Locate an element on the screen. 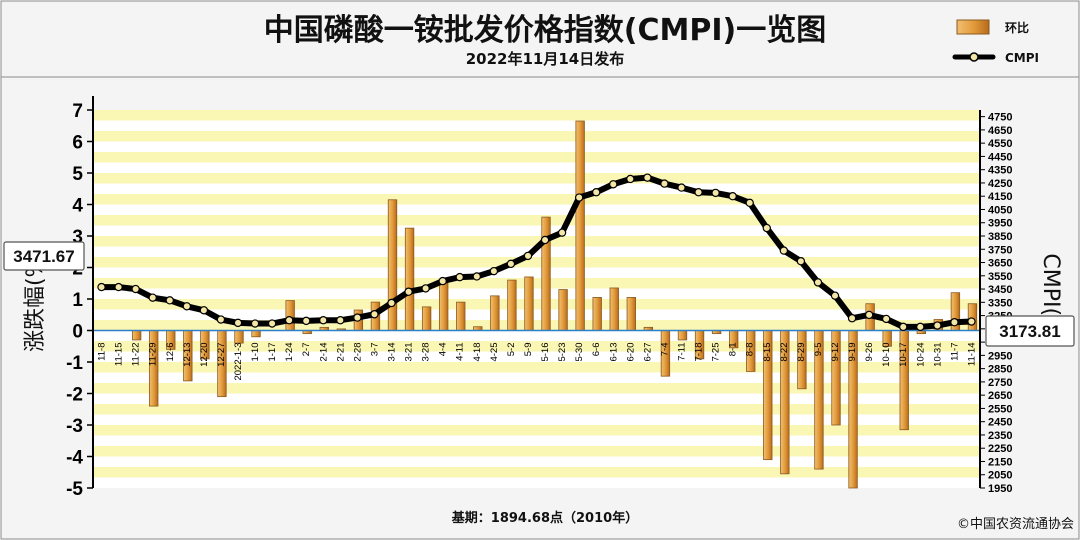  x-tick-label: 7-18 is located at coordinates (699, 352).